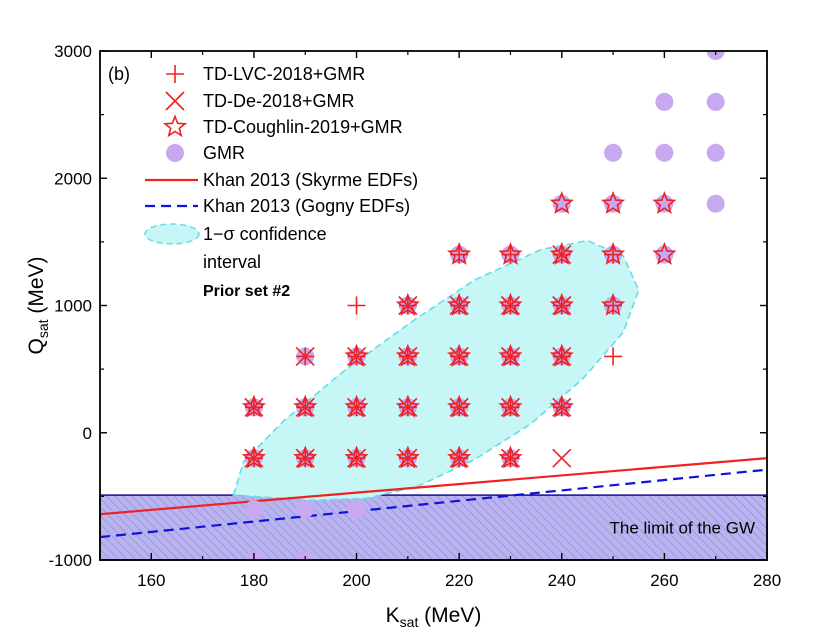  I want to click on x-tick-label: 280, so click(767, 580).